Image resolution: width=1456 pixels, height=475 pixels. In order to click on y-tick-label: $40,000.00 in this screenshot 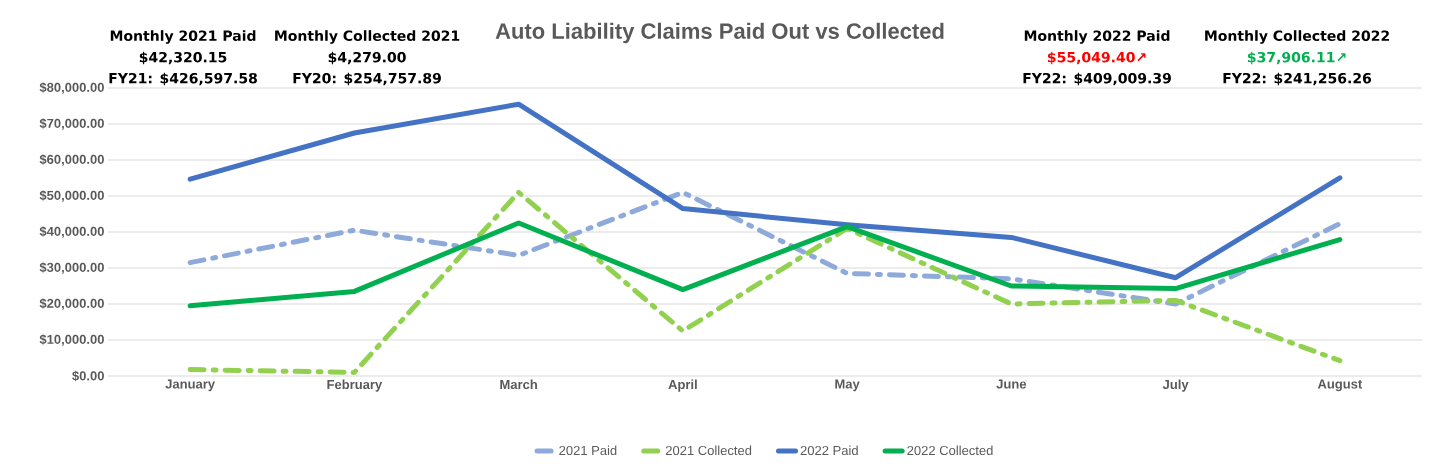, I will do `click(71, 232)`.